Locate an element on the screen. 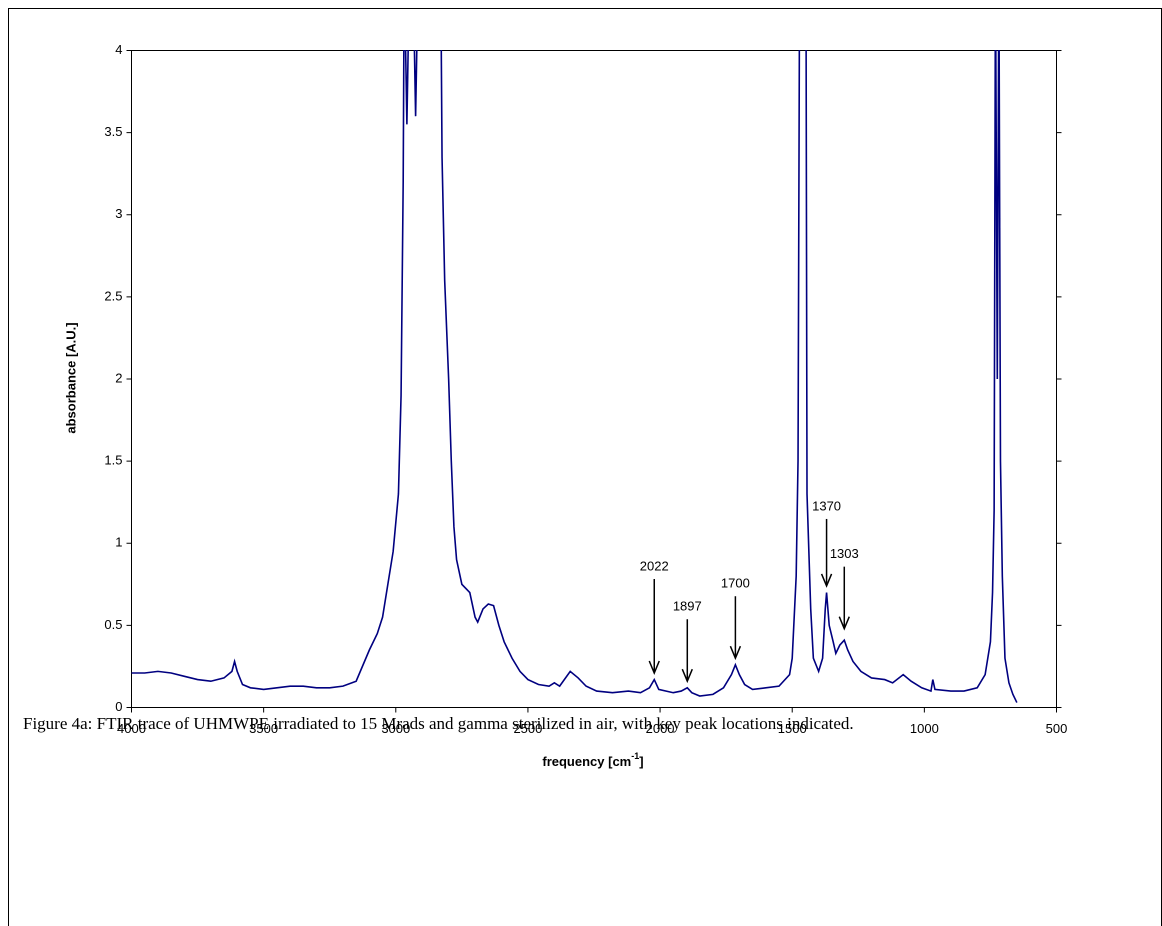  annotation-label: 1897 is located at coordinates (687, 606).